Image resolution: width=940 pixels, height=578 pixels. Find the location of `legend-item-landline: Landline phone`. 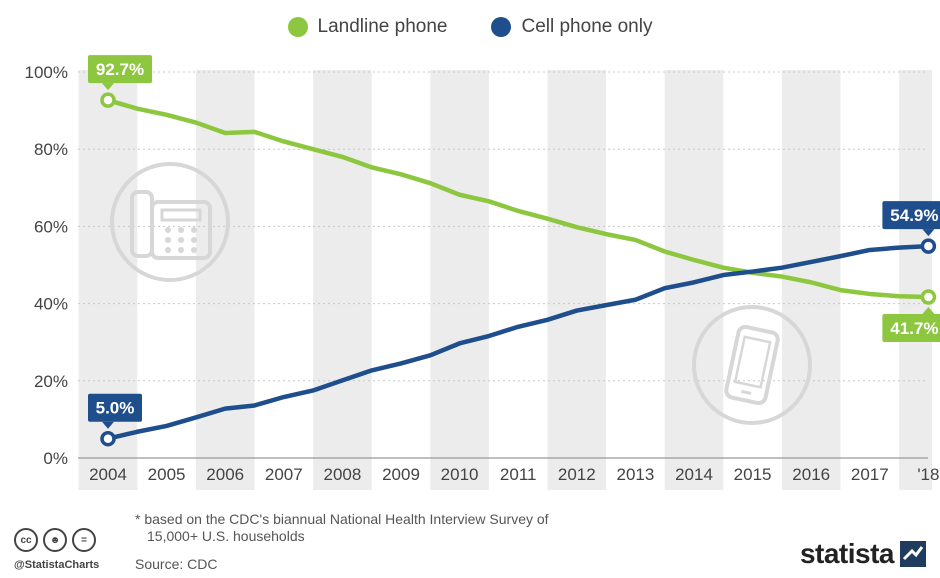

legend-item-landline: Landline phone is located at coordinates (367, 27).